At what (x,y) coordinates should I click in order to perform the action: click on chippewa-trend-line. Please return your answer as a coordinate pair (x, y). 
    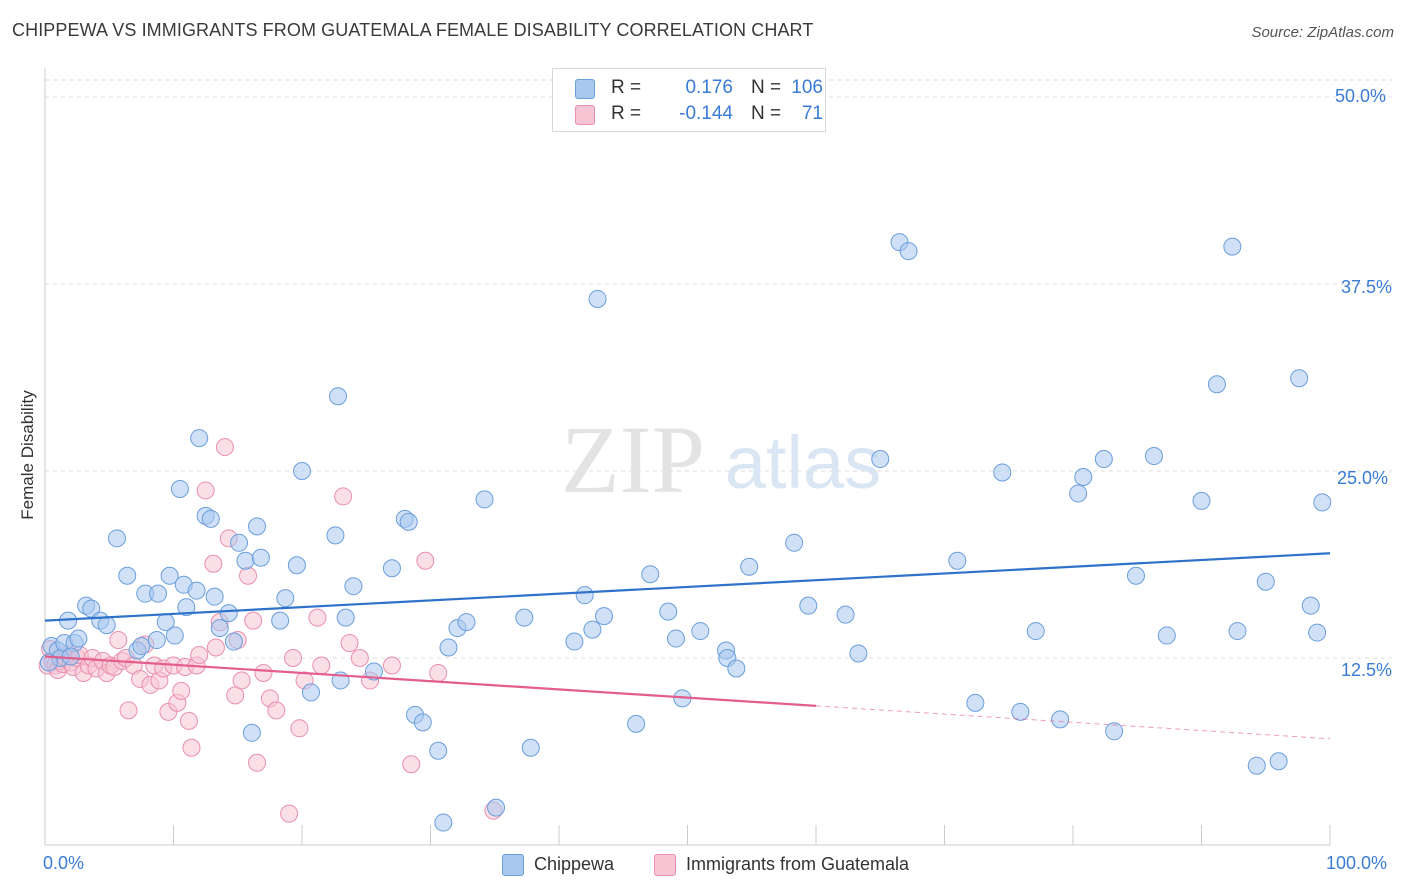
    Looking at the image, I should click on (687, 587).